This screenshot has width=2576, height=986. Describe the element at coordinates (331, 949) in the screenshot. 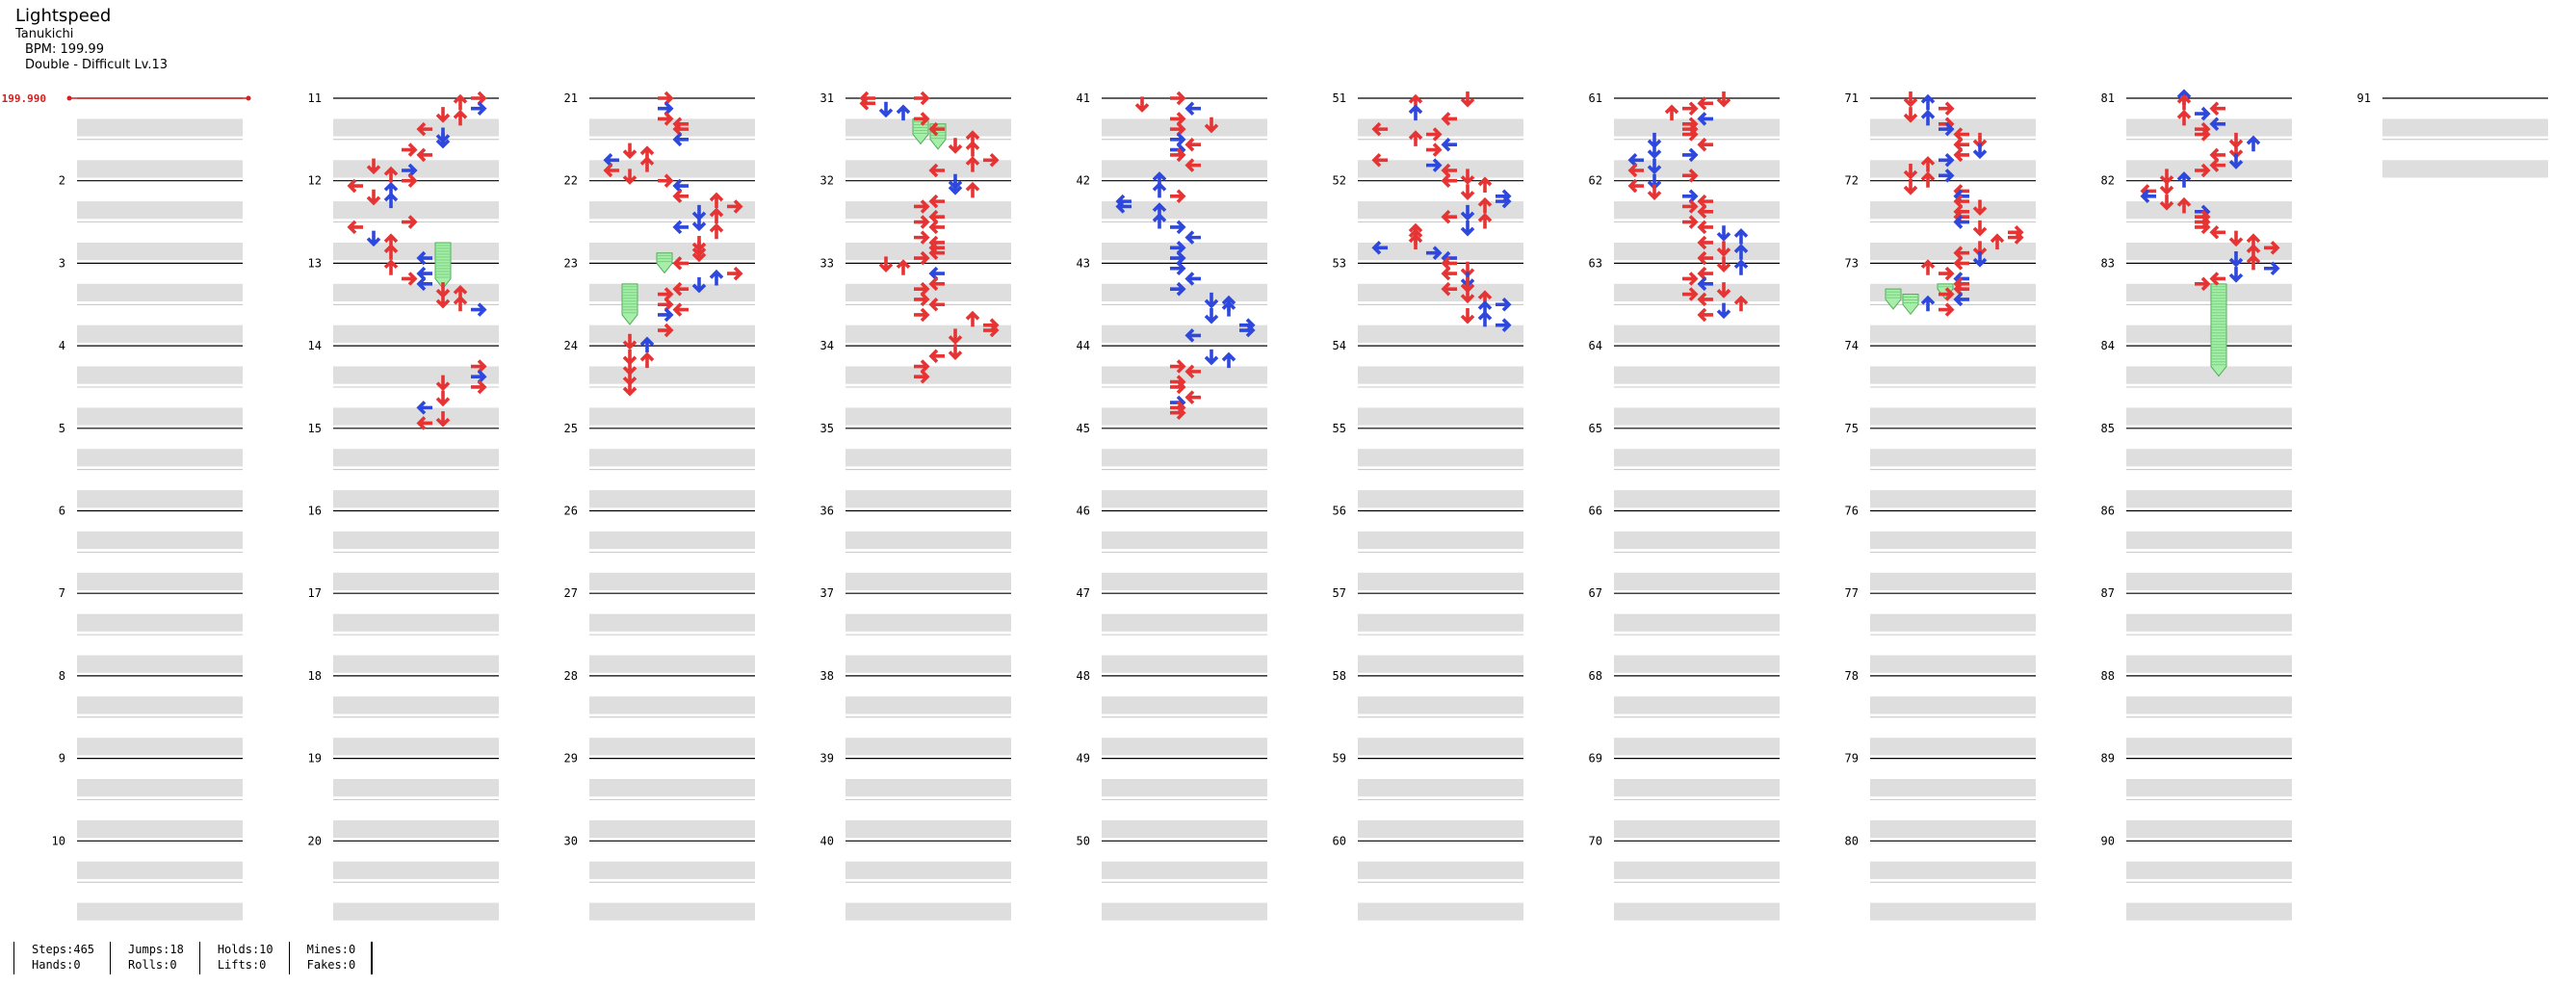

I see `stat-mines: Mines:0` at that location.